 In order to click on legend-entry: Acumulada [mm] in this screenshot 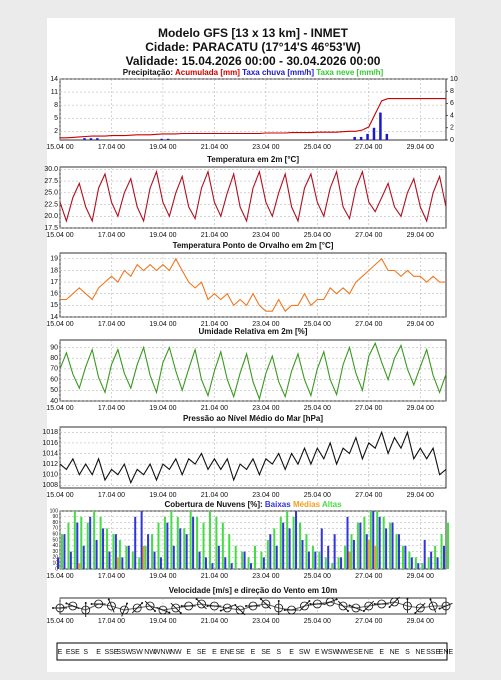, I will do `click(207, 72)`.